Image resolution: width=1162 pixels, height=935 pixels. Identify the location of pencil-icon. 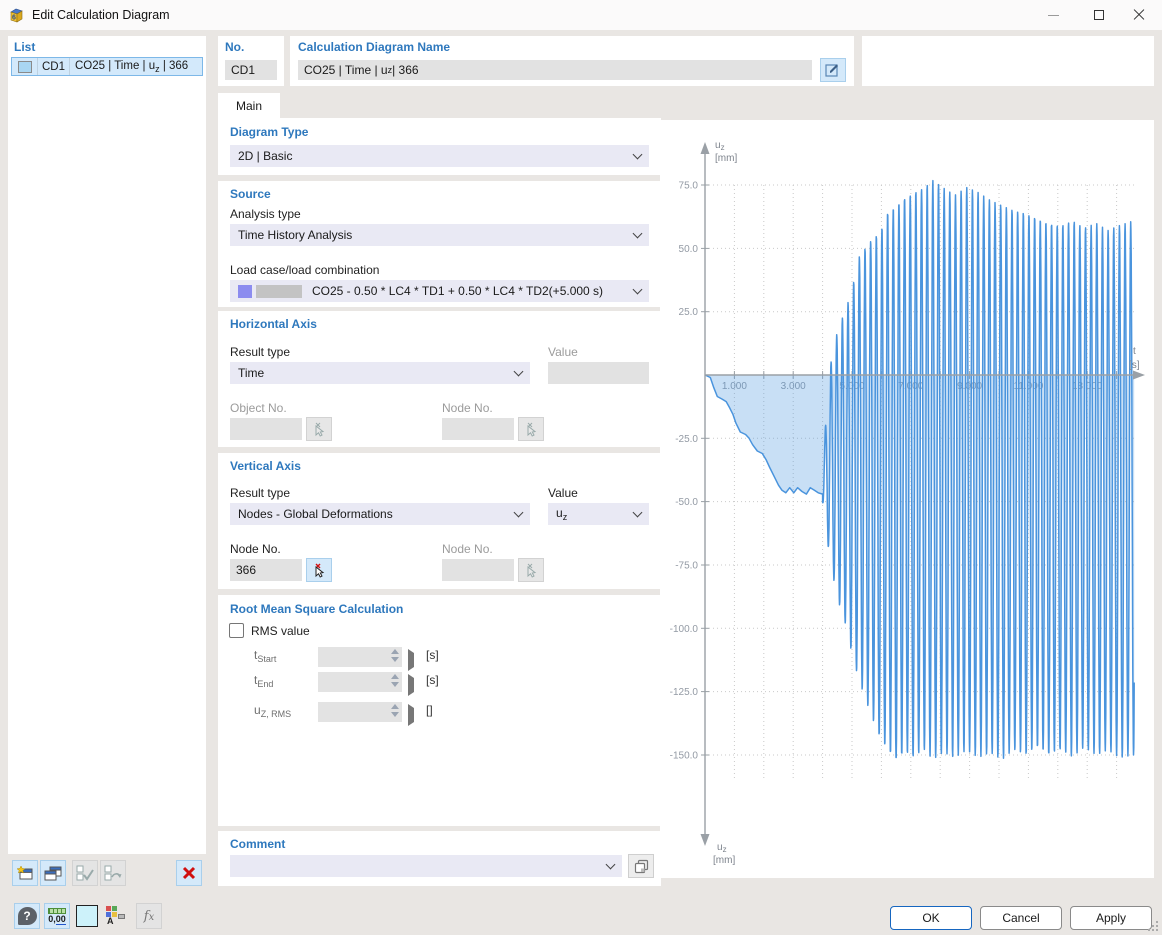
(831, 70).